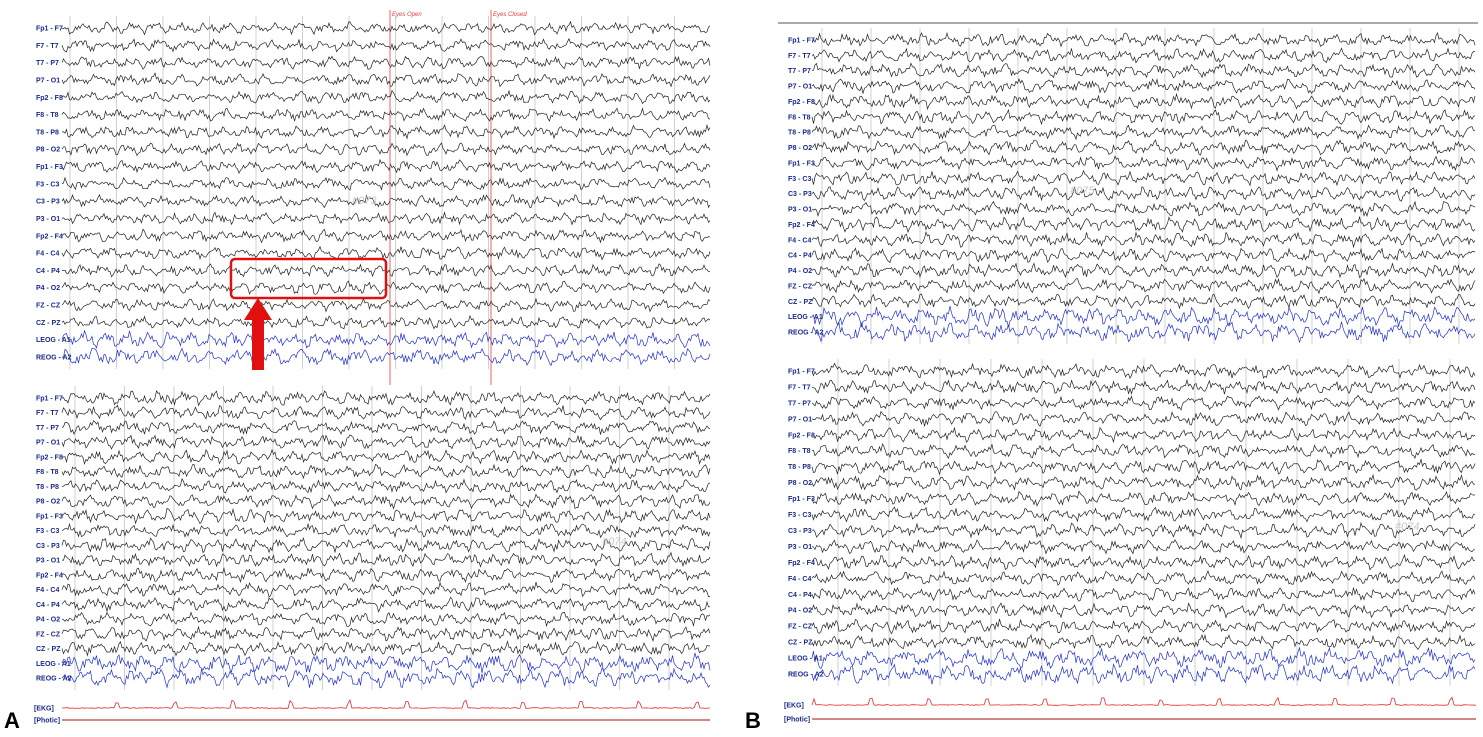 The image size is (1483, 737). Describe the element at coordinates (12, 720) in the screenshot. I see `panel-a-letter: A` at that location.